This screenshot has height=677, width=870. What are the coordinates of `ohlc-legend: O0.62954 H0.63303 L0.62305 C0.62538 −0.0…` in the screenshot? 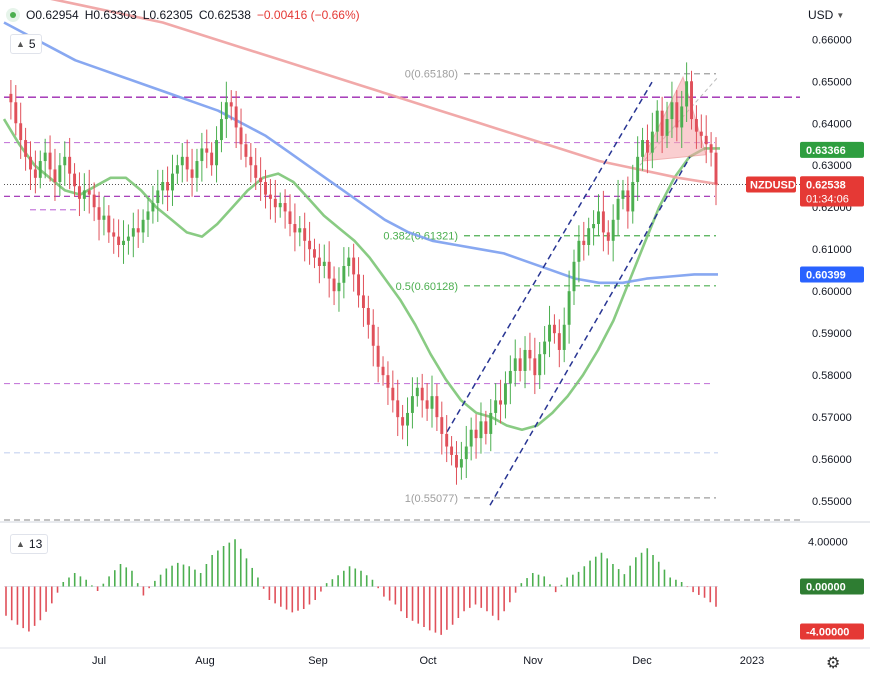 It's located at (183, 15).